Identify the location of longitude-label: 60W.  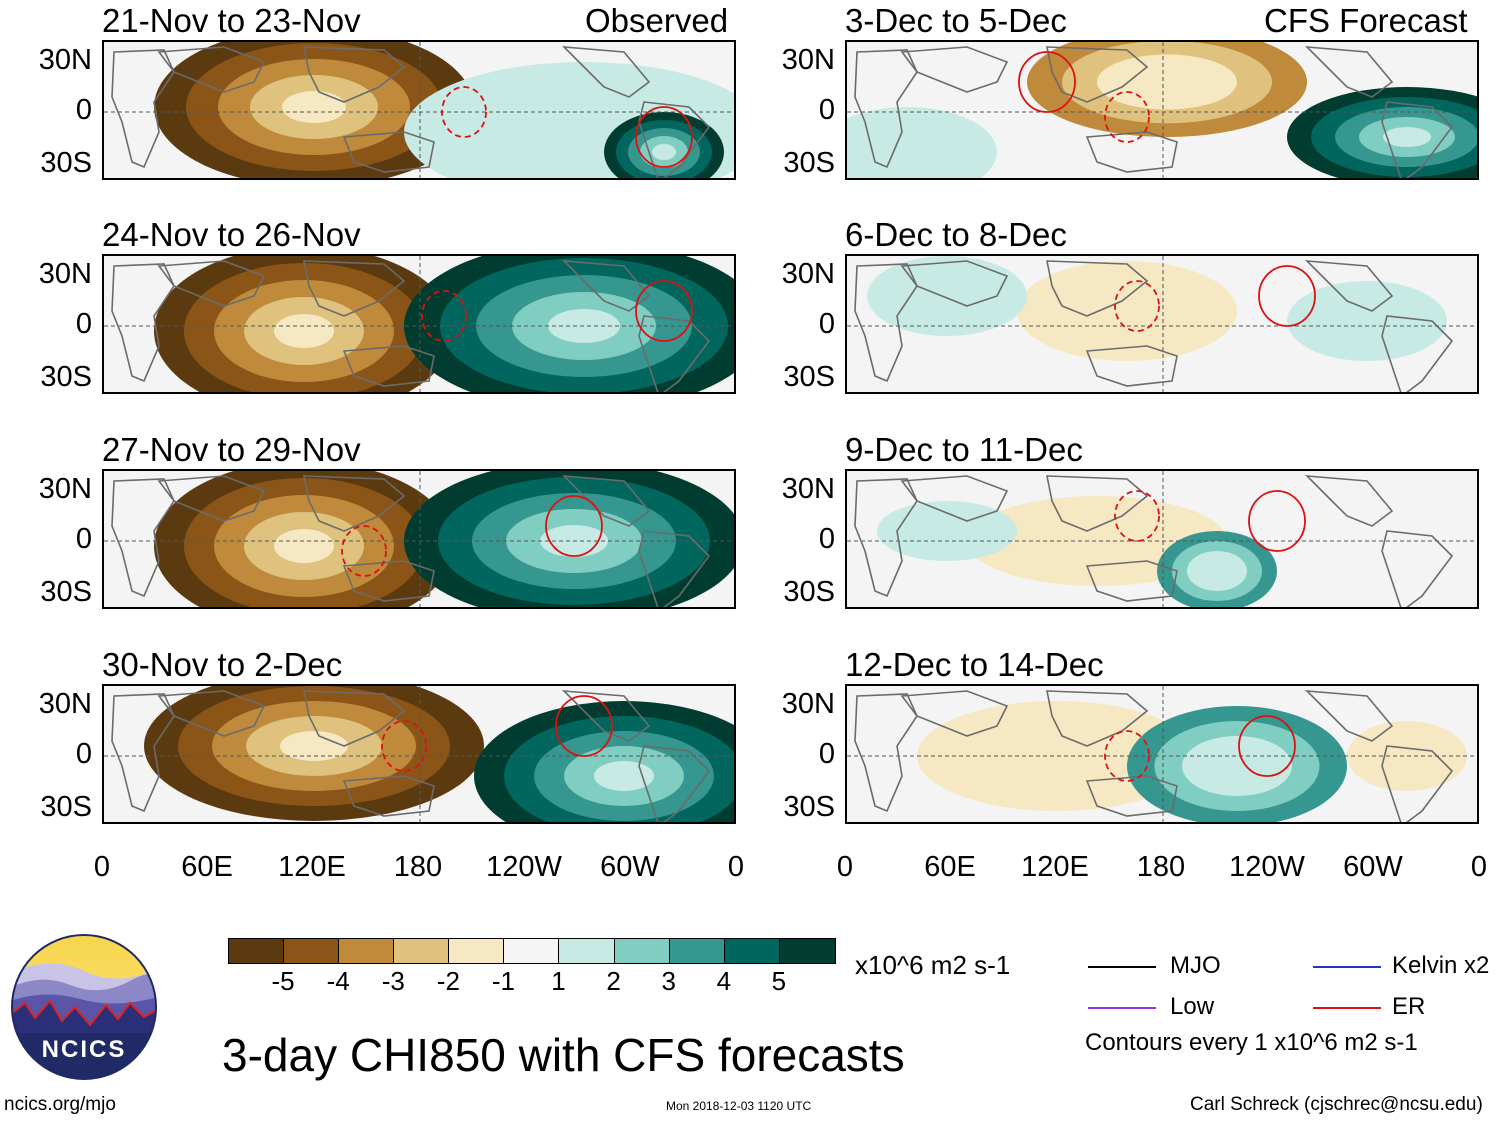
(1373, 867).